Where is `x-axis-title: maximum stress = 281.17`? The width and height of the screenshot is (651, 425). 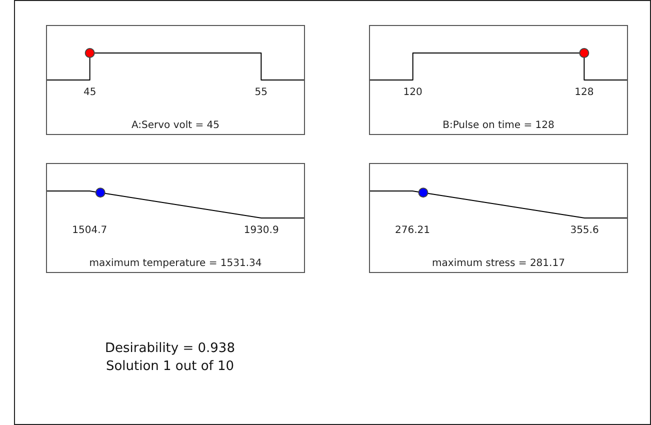 x-axis-title: maximum stress = 281.17 is located at coordinates (498, 263).